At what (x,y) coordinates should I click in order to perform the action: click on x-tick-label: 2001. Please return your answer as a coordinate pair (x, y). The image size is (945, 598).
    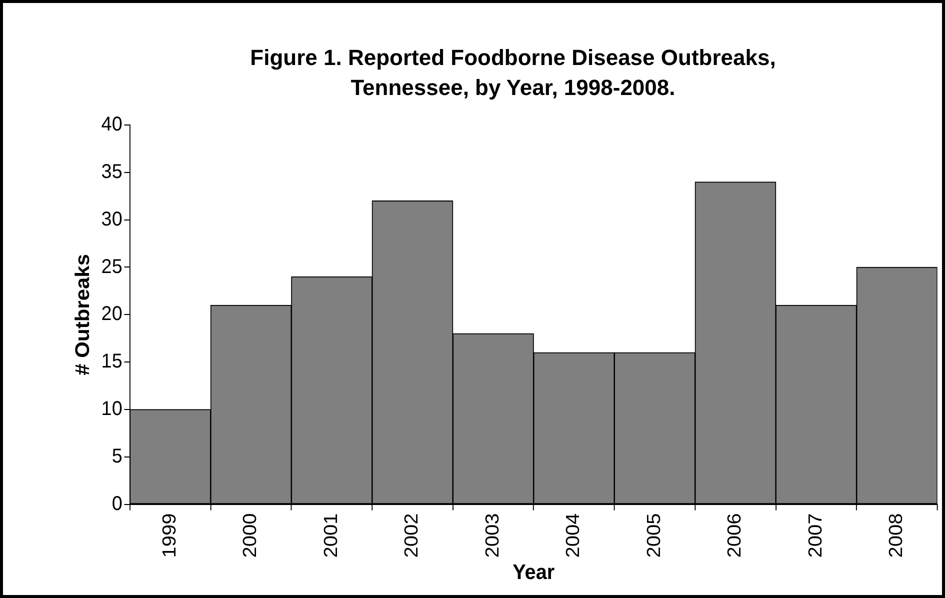
    Looking at the image, I should click on (331, 535).